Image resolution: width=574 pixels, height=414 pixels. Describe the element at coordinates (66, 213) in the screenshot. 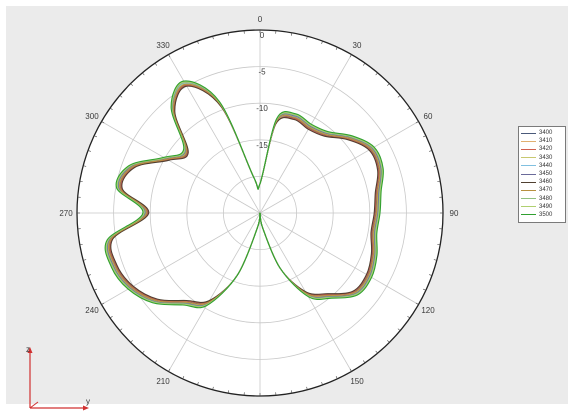

I see `angle-tick-label: 270` at that location.